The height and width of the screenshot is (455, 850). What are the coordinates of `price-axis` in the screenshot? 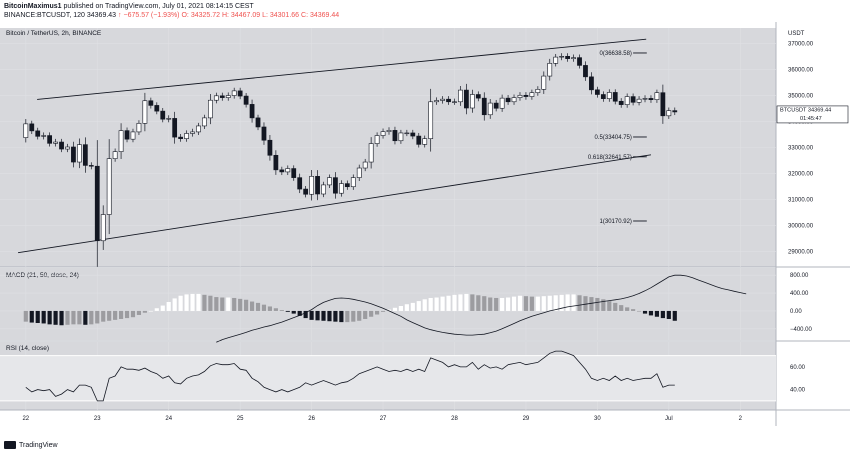 It's located at (813, 224).